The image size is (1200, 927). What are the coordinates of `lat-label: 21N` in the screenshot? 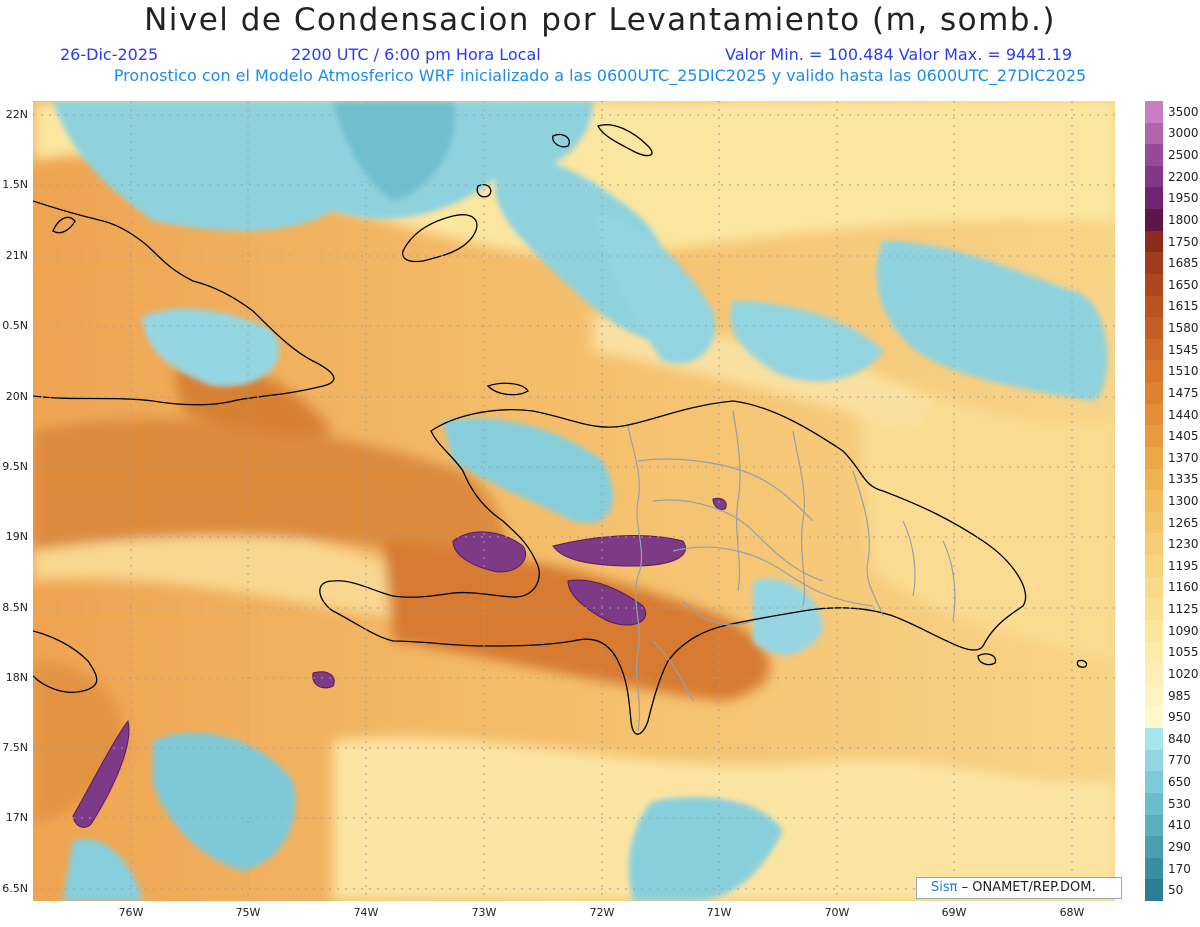 It's located at (16, 255).